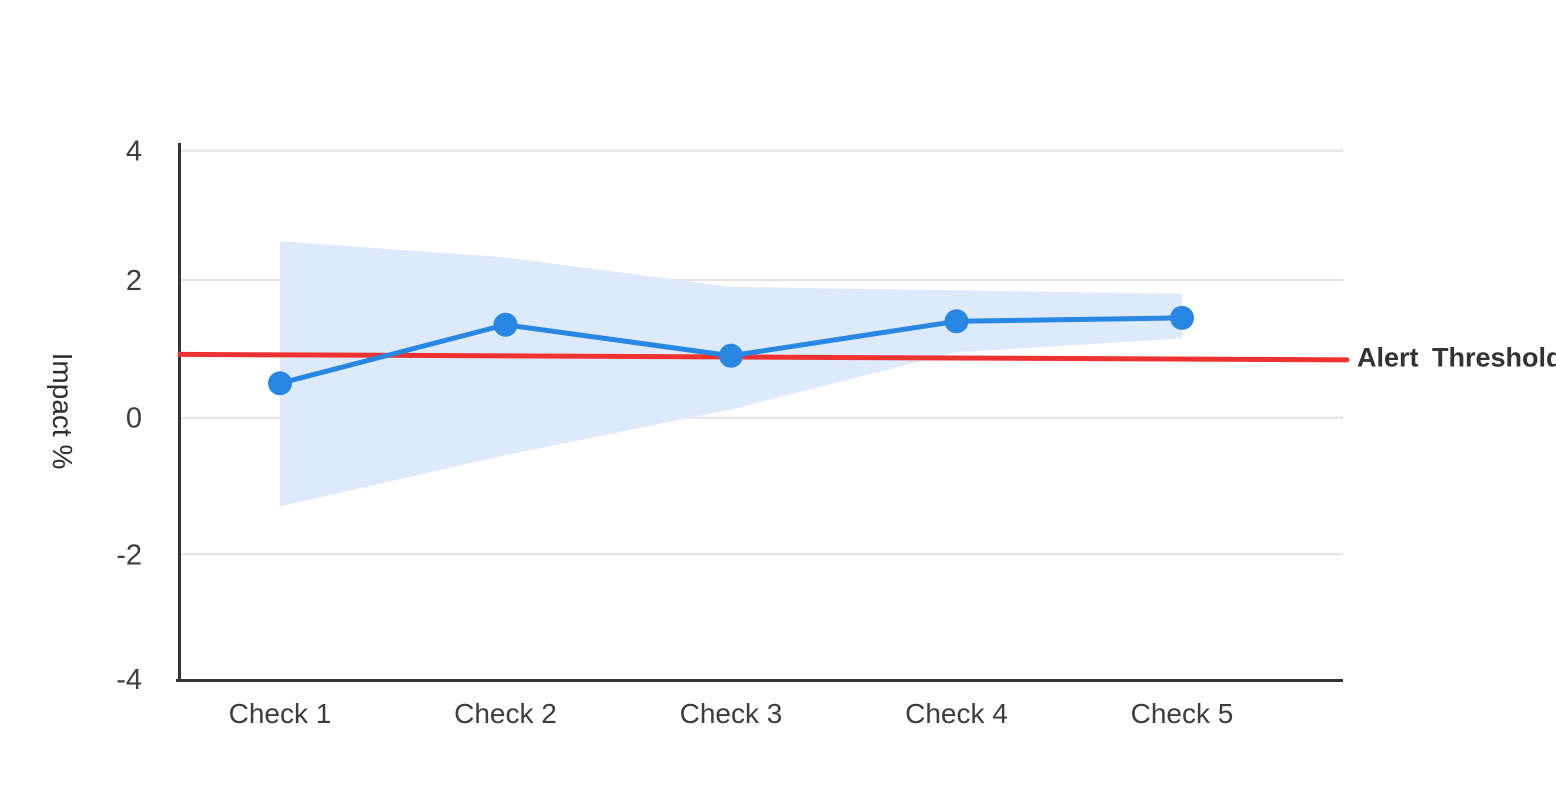 This screenshot has width=1556, height=808. I want to click on x-category-label: Check 4, so click(956, 713).